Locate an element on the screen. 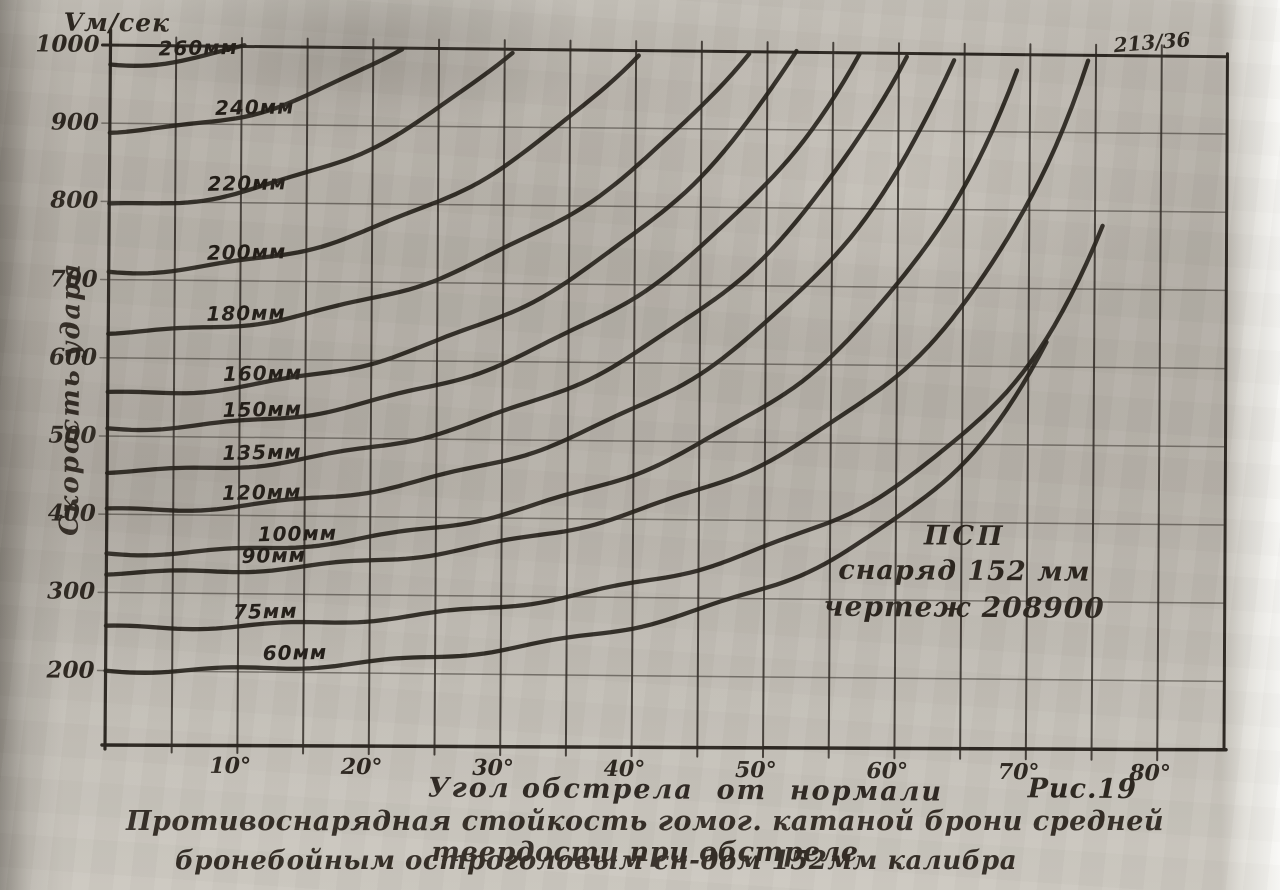 The height and width of the screenshot is (890, 1280). curve-label-240мм: 240мм is located at coordinates (254, 107).